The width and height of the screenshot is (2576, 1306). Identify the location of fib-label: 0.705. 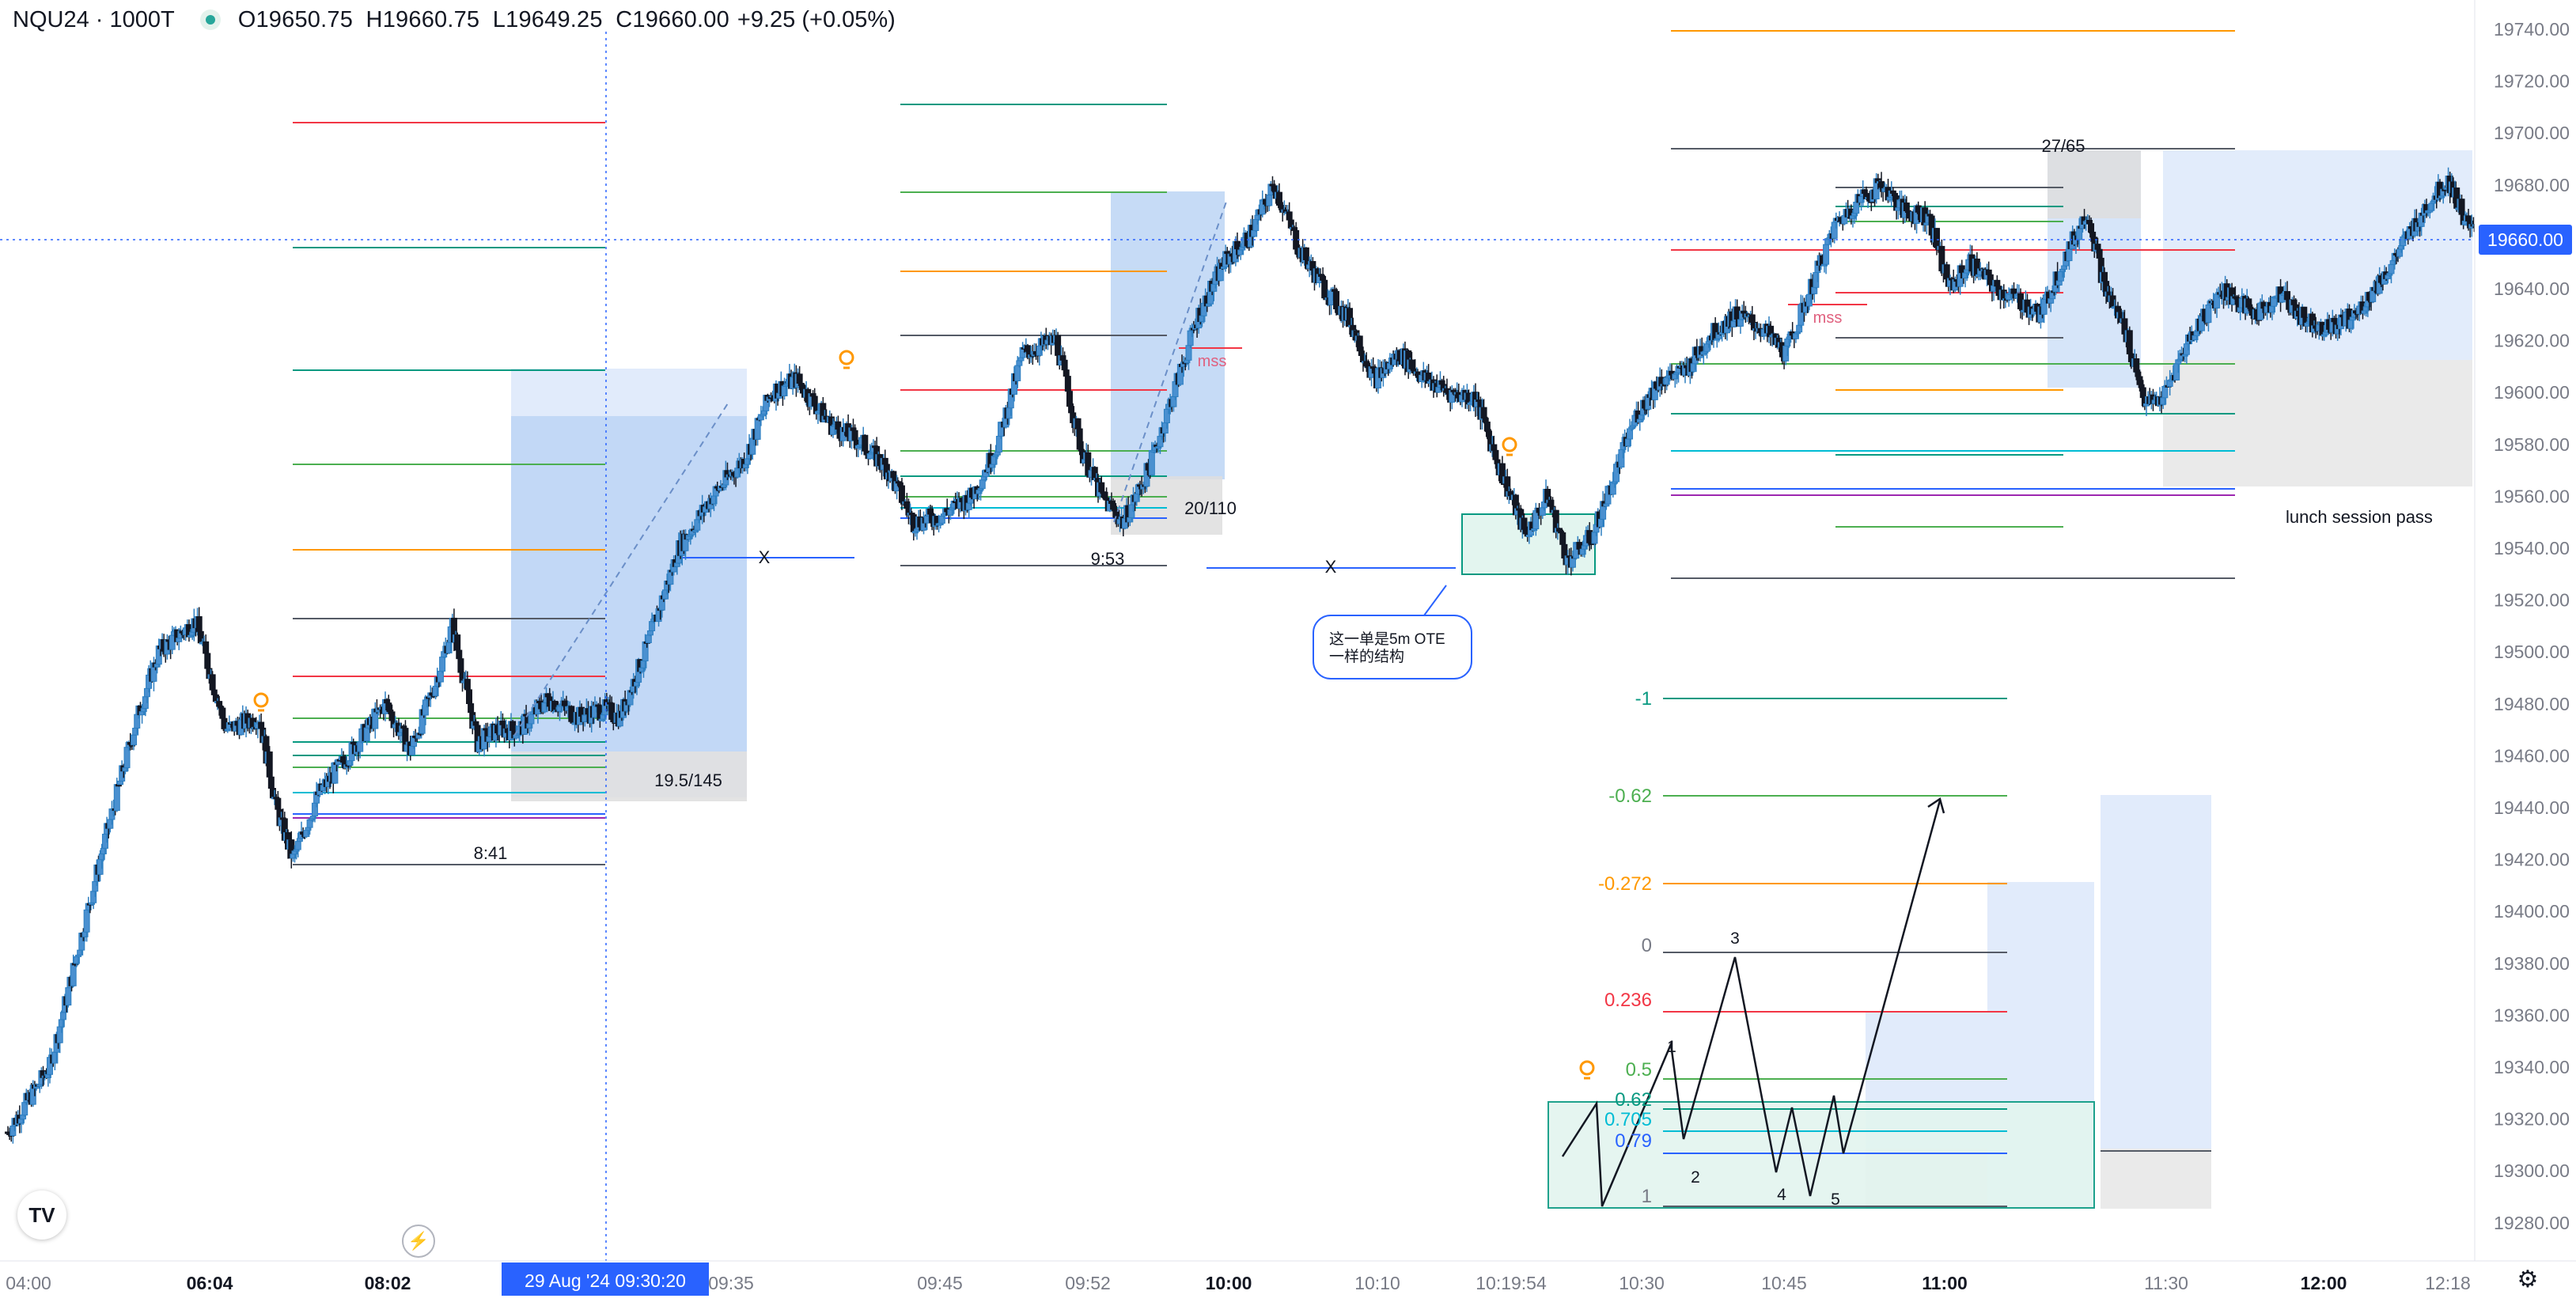
(1628, 1119).